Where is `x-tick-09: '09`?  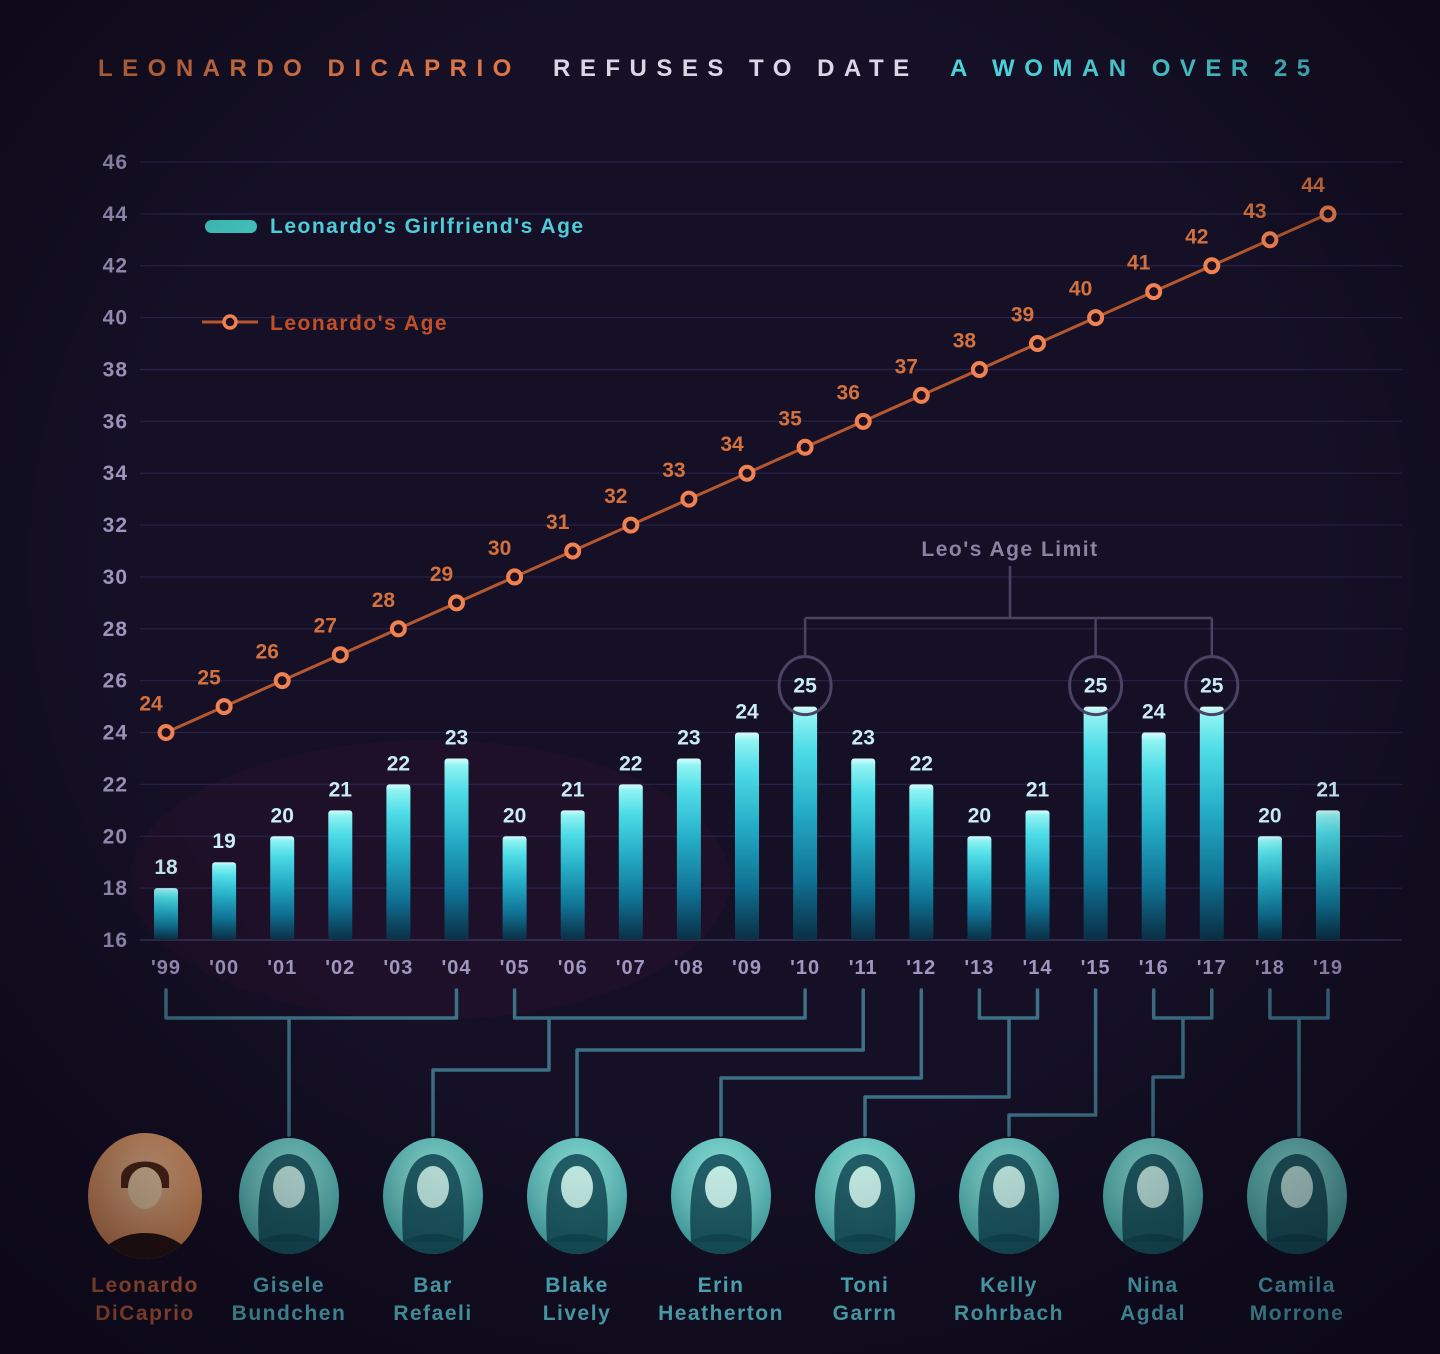 x-tick-09: '09 is located at coordinates (747, 968).